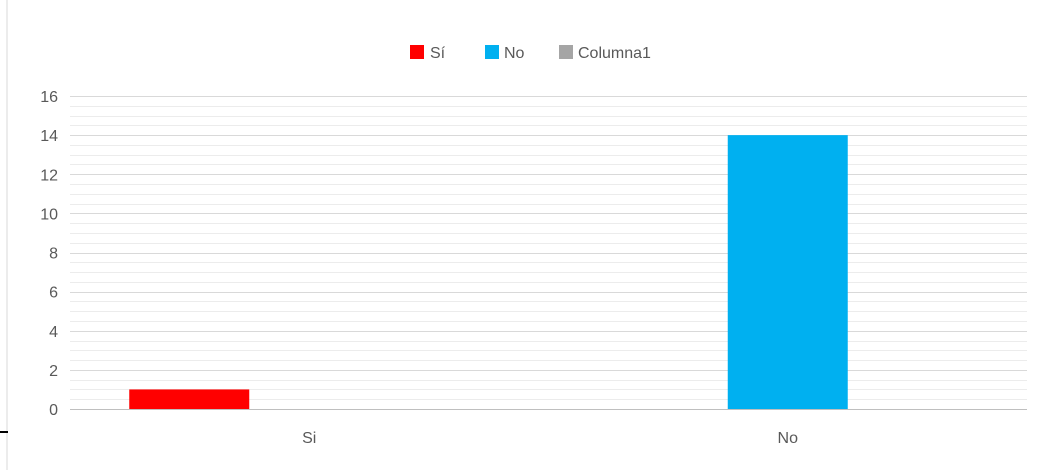  What do you see at coordinates (550, 438) in the screenshot?
I see `x-axis-labels: Si No` at bounding box center [550, 438].